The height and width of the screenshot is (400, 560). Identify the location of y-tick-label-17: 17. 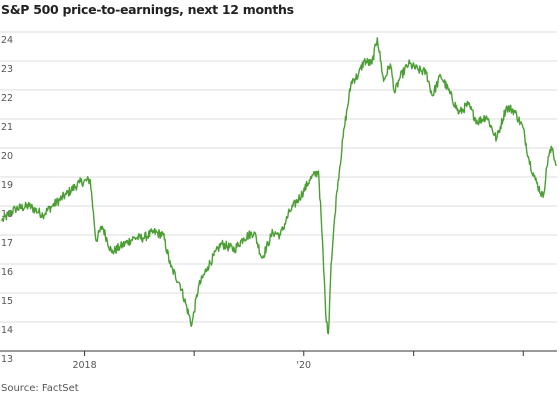
(7, 243).